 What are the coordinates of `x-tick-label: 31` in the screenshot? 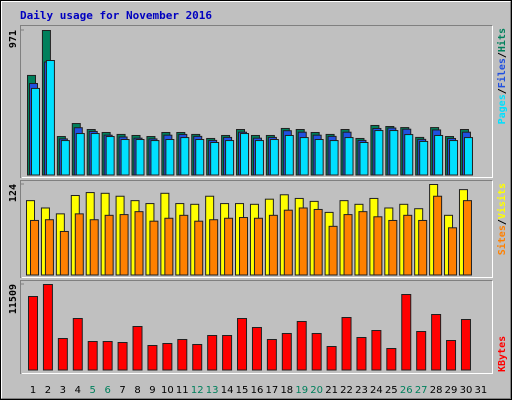 It's located at (481, 390).